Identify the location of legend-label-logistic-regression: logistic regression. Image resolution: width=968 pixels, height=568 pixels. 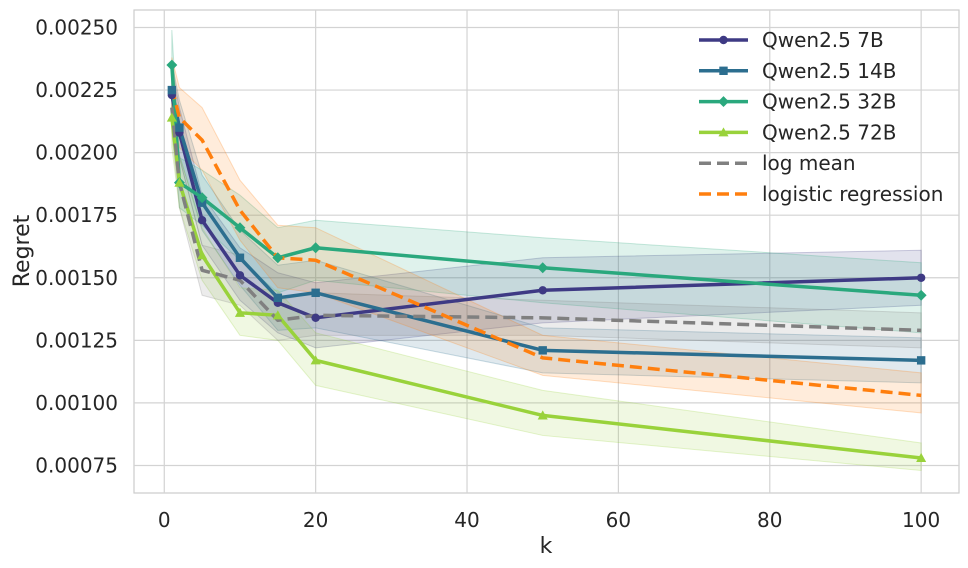
(852, 194).